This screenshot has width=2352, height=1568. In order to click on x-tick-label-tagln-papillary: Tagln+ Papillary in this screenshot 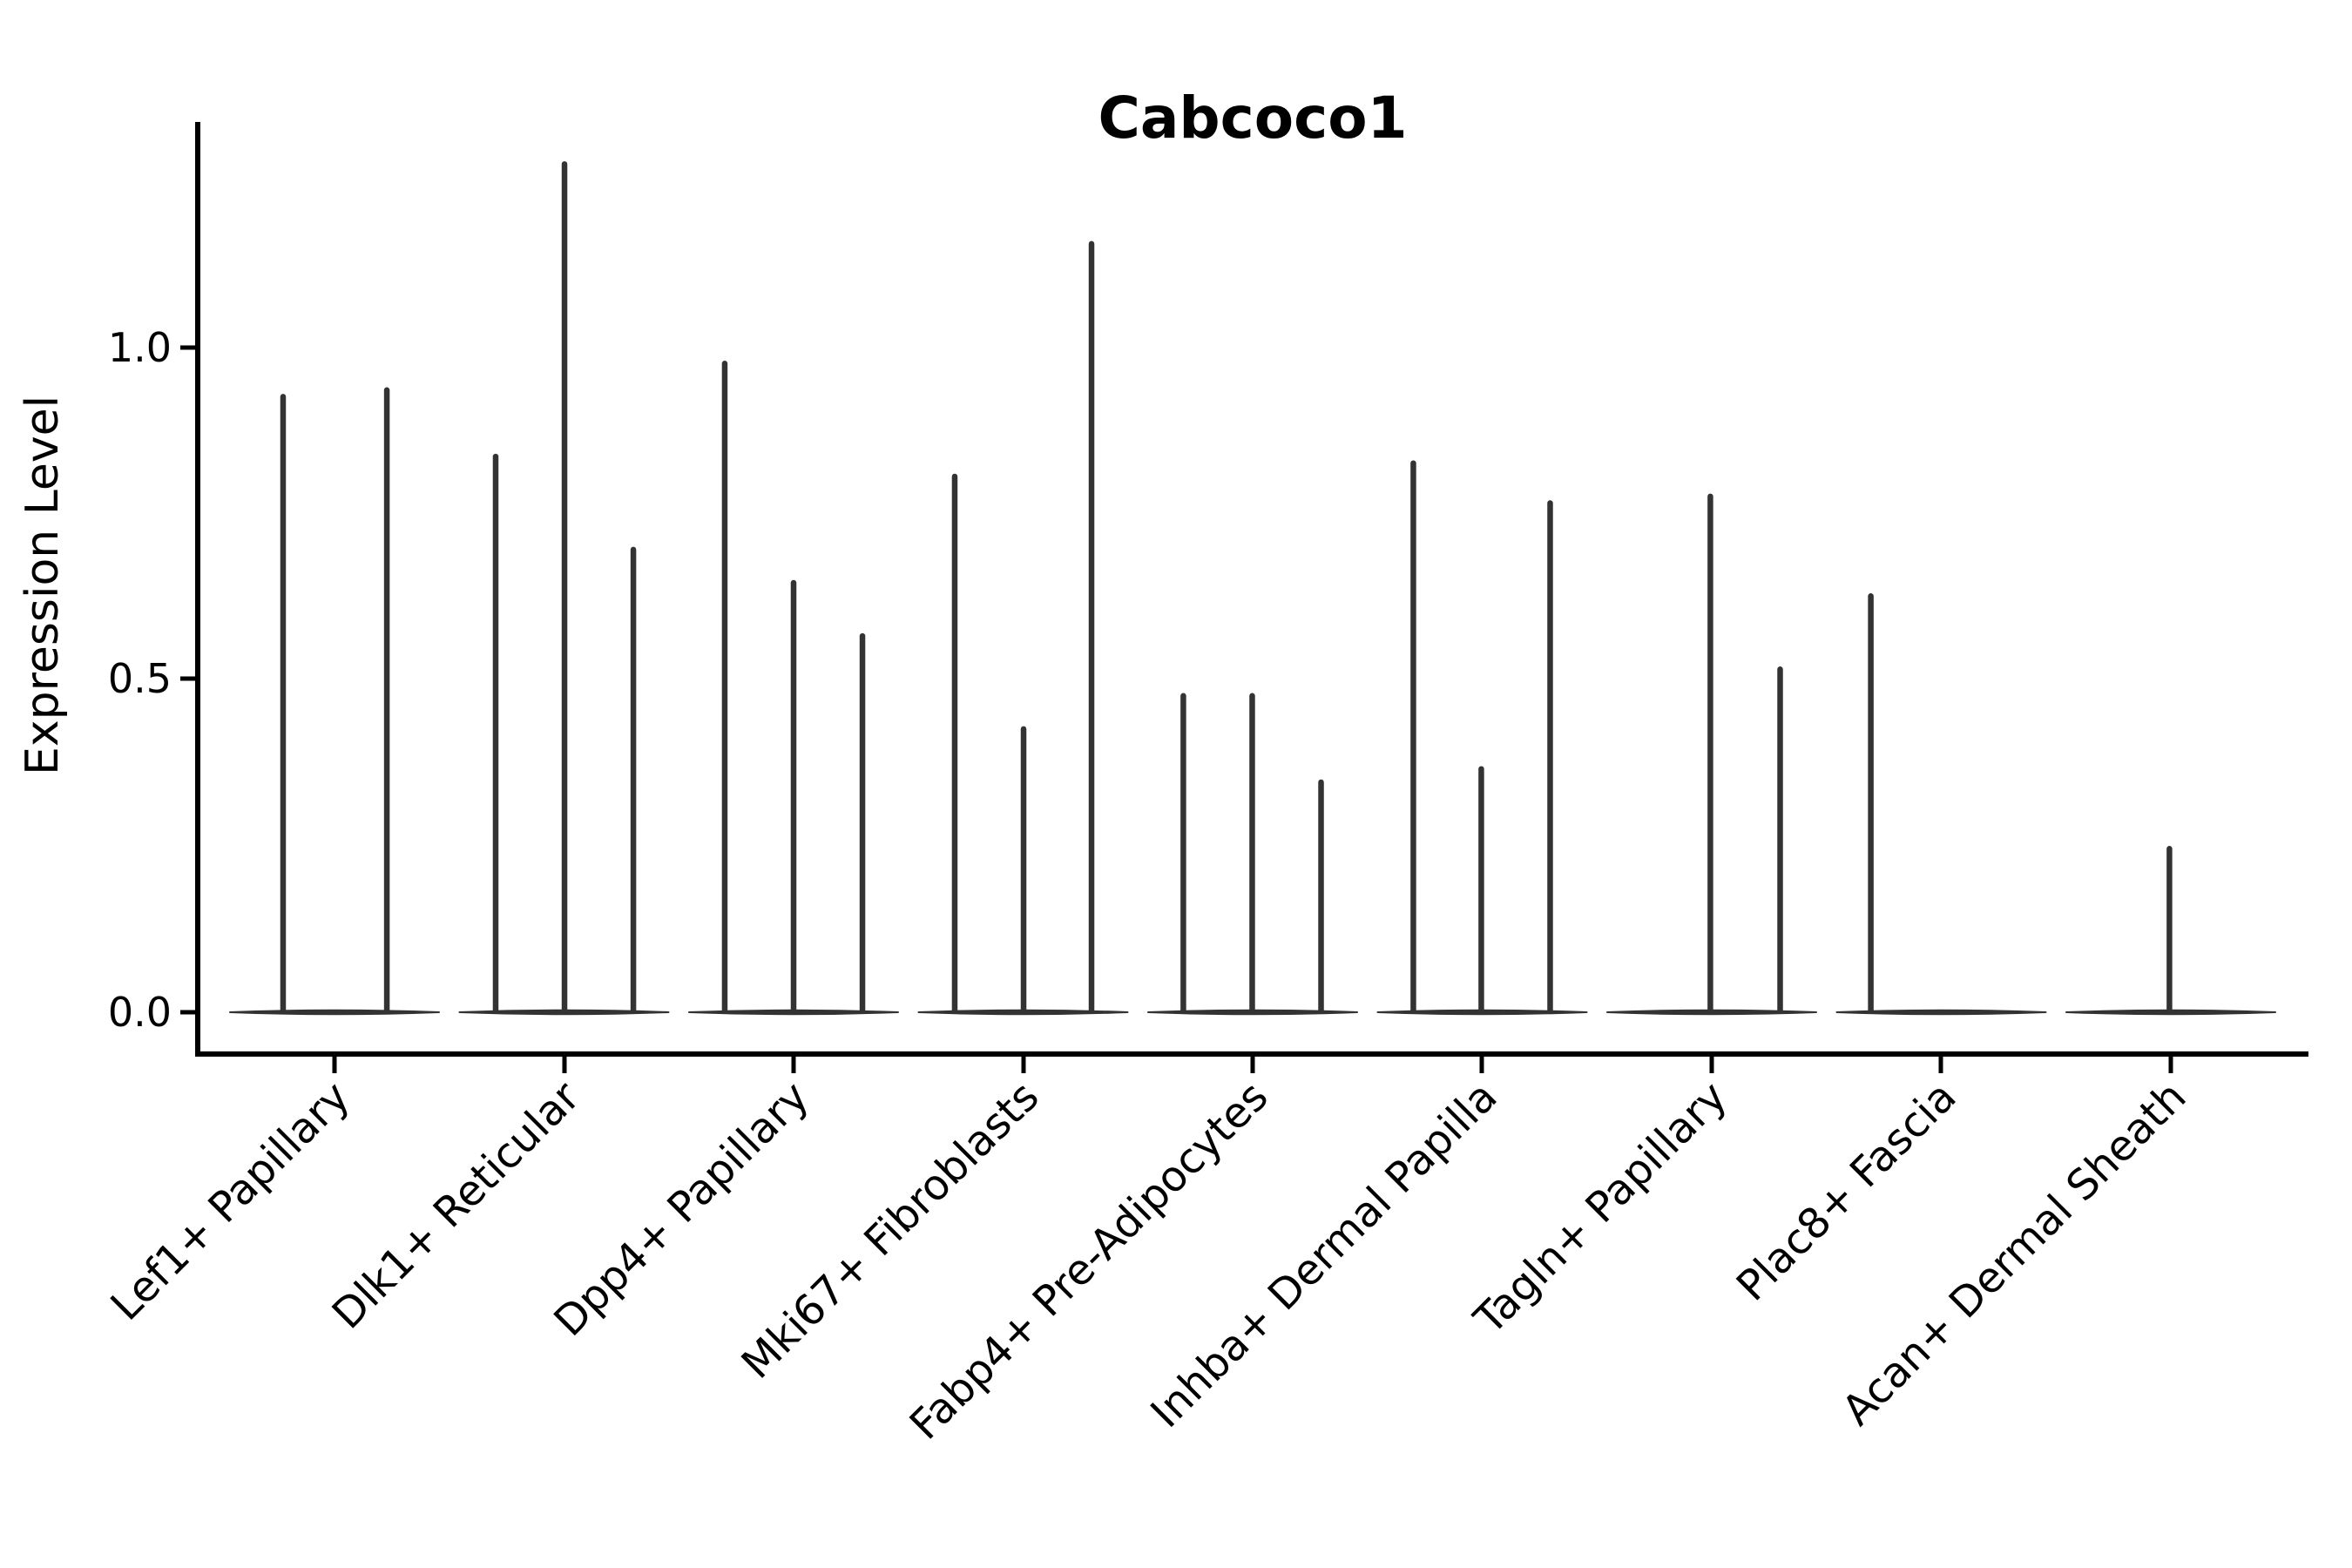, I will do `click(1600, 1208)`.